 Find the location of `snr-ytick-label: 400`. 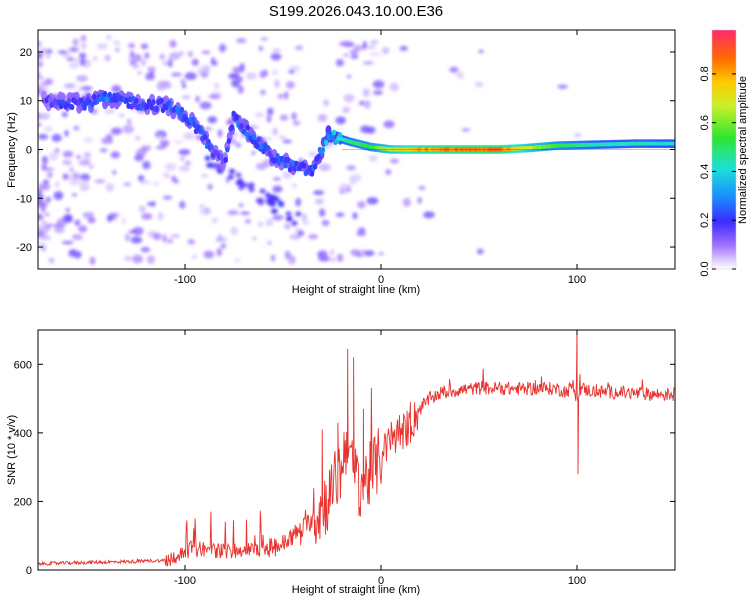

snr-ytick-label: 400 is located at coordinates (23, 434).